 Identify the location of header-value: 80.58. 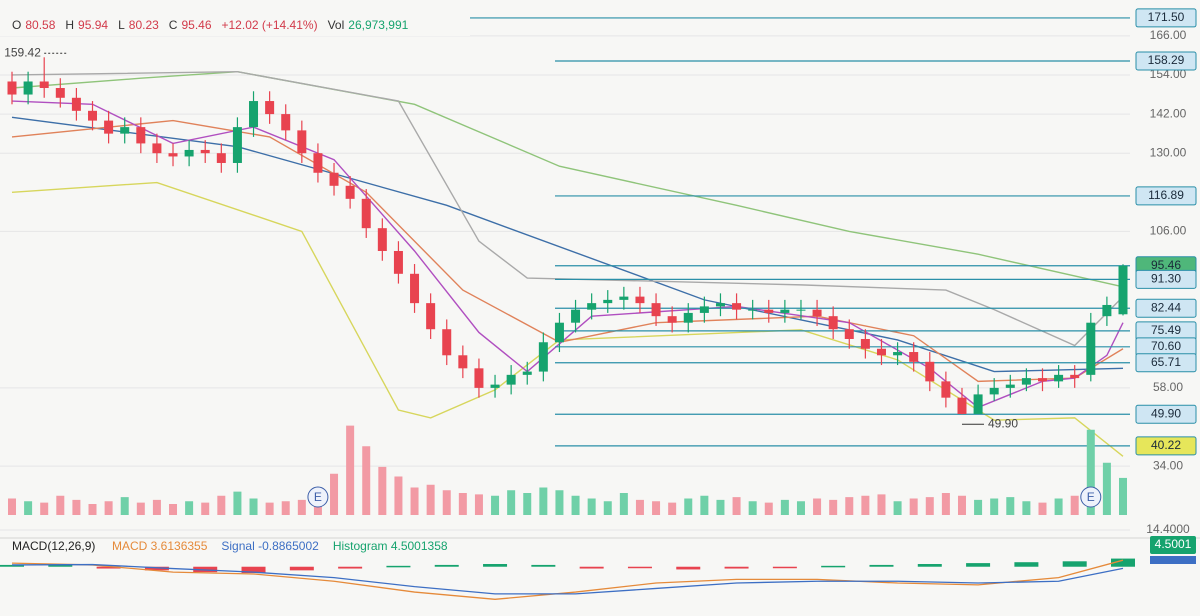
(40, 25).